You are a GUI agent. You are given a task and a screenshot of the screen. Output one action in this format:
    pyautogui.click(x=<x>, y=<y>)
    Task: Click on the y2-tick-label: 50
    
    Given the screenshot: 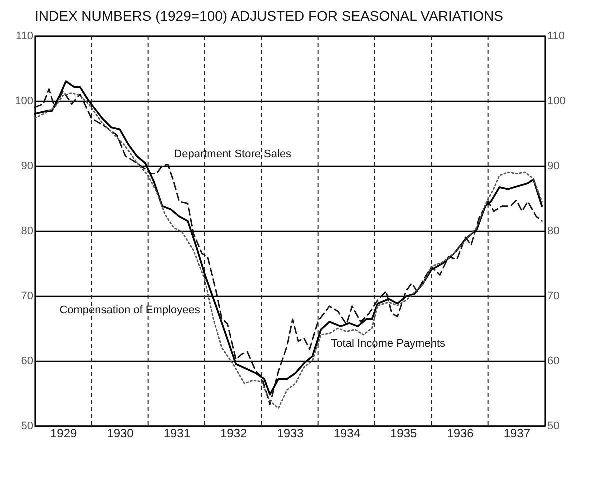 What is the action you would take?
    pyautogui.click(x=554, y=426)
    